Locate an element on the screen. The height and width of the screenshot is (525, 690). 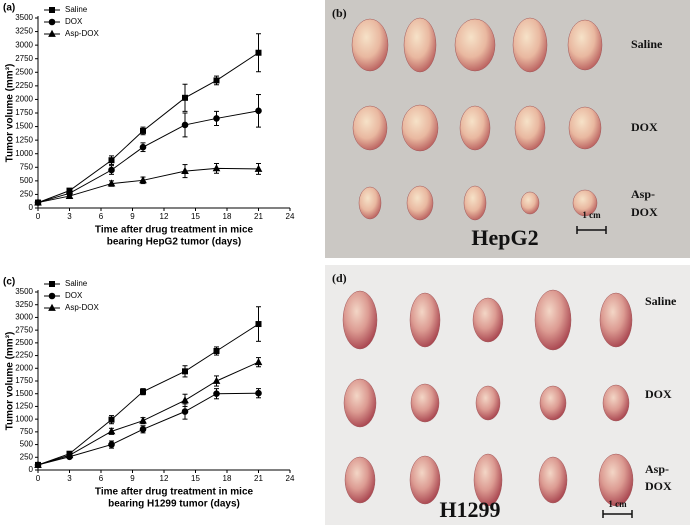
scale-label: 1 cm is located at coordinates (591, 215).